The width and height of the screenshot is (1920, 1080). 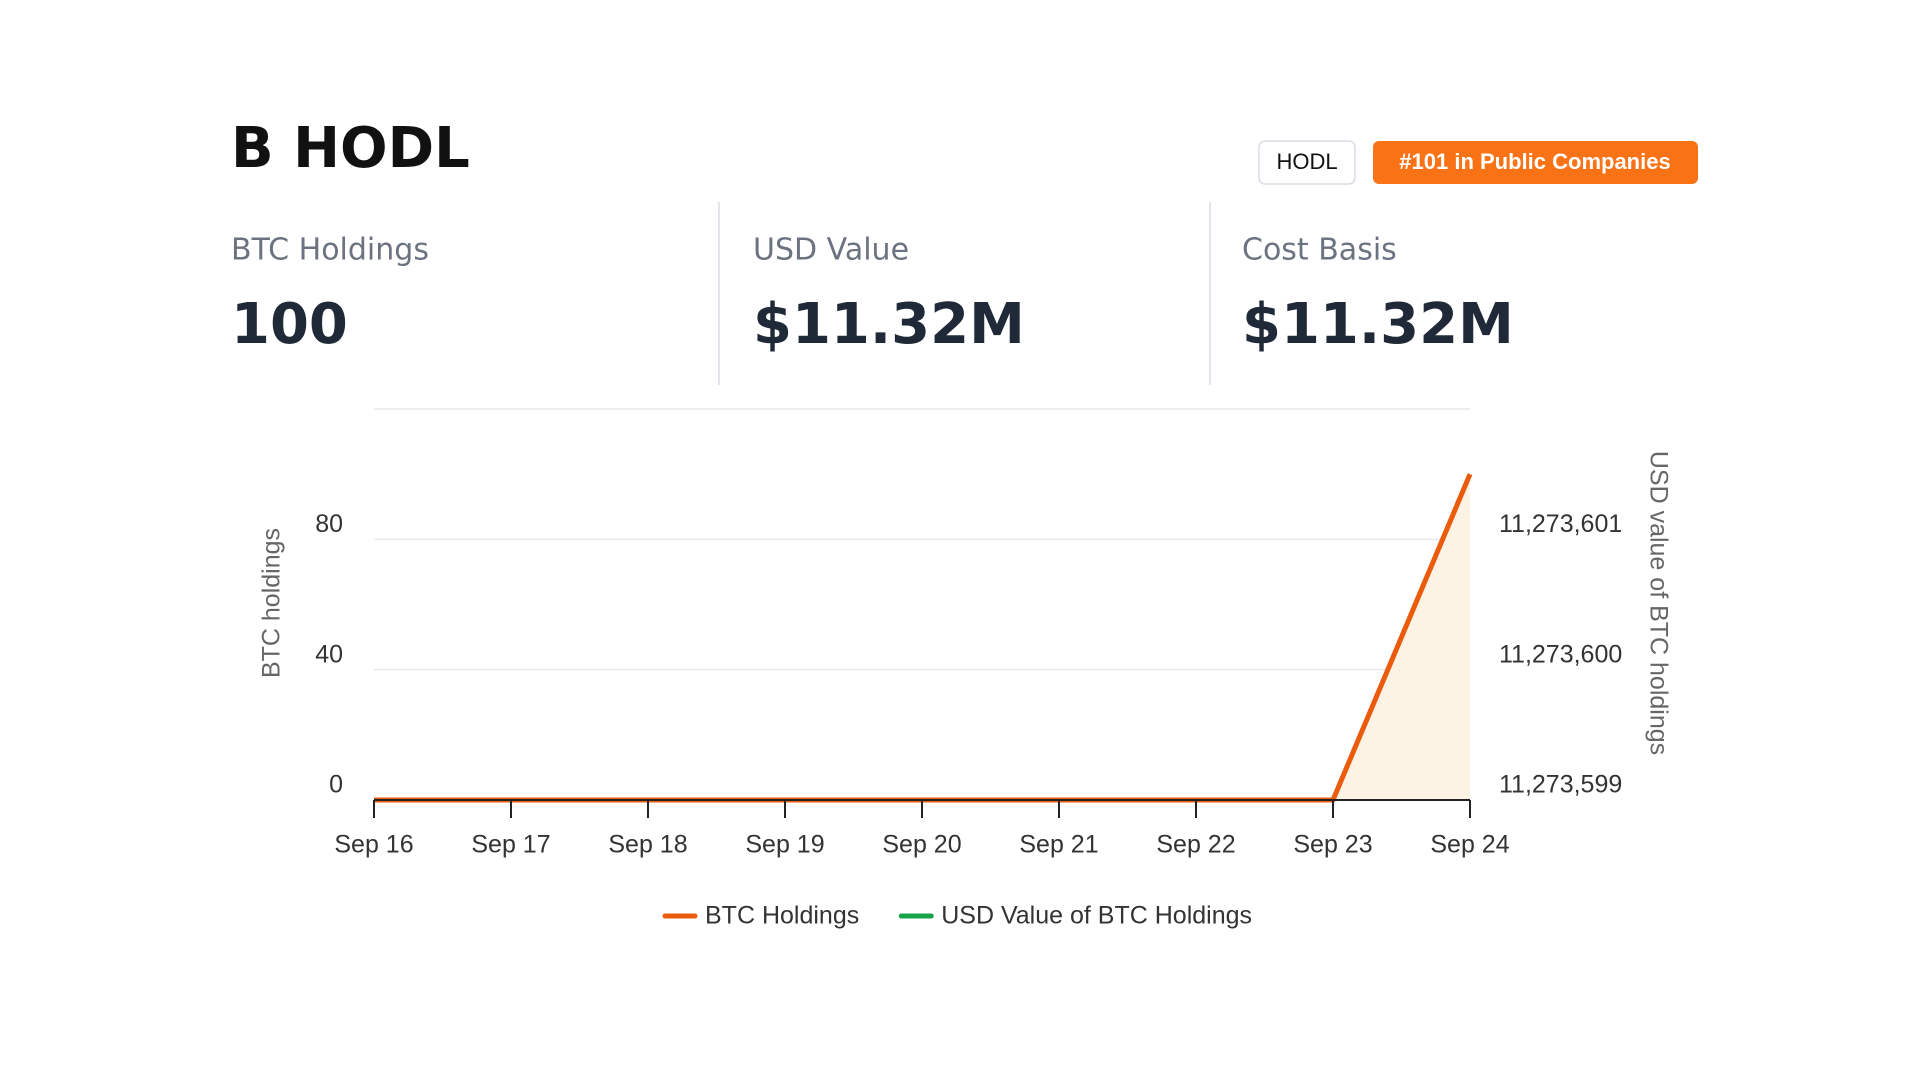 I want to click on ticker-badge, so click(x=1307, y=162).